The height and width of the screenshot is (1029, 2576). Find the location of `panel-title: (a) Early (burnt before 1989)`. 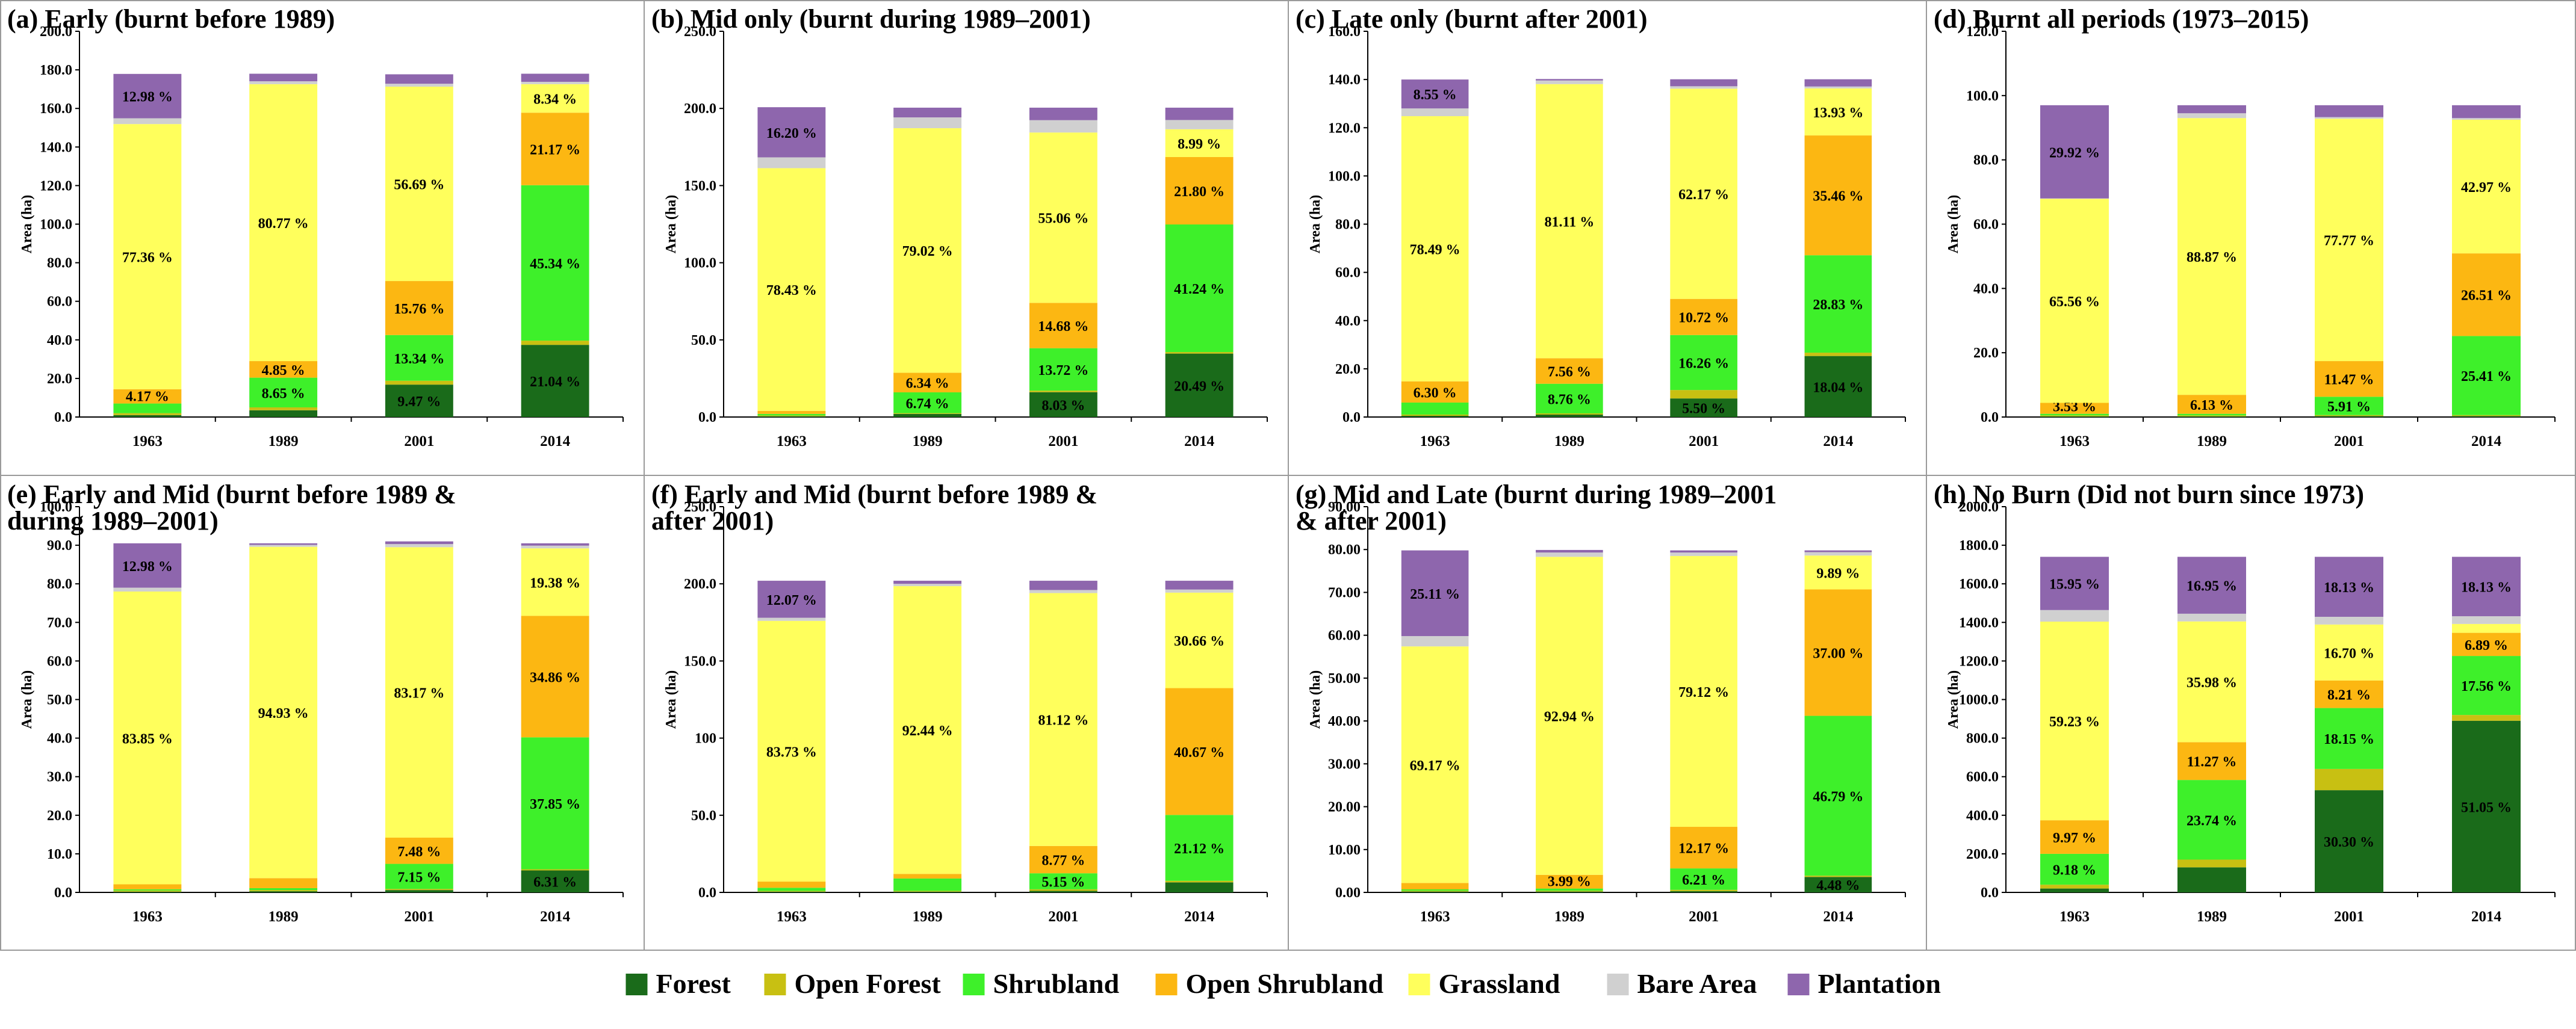

panel-title: (a) Early (burnt before 1989) is located at coordinates (171, 19).